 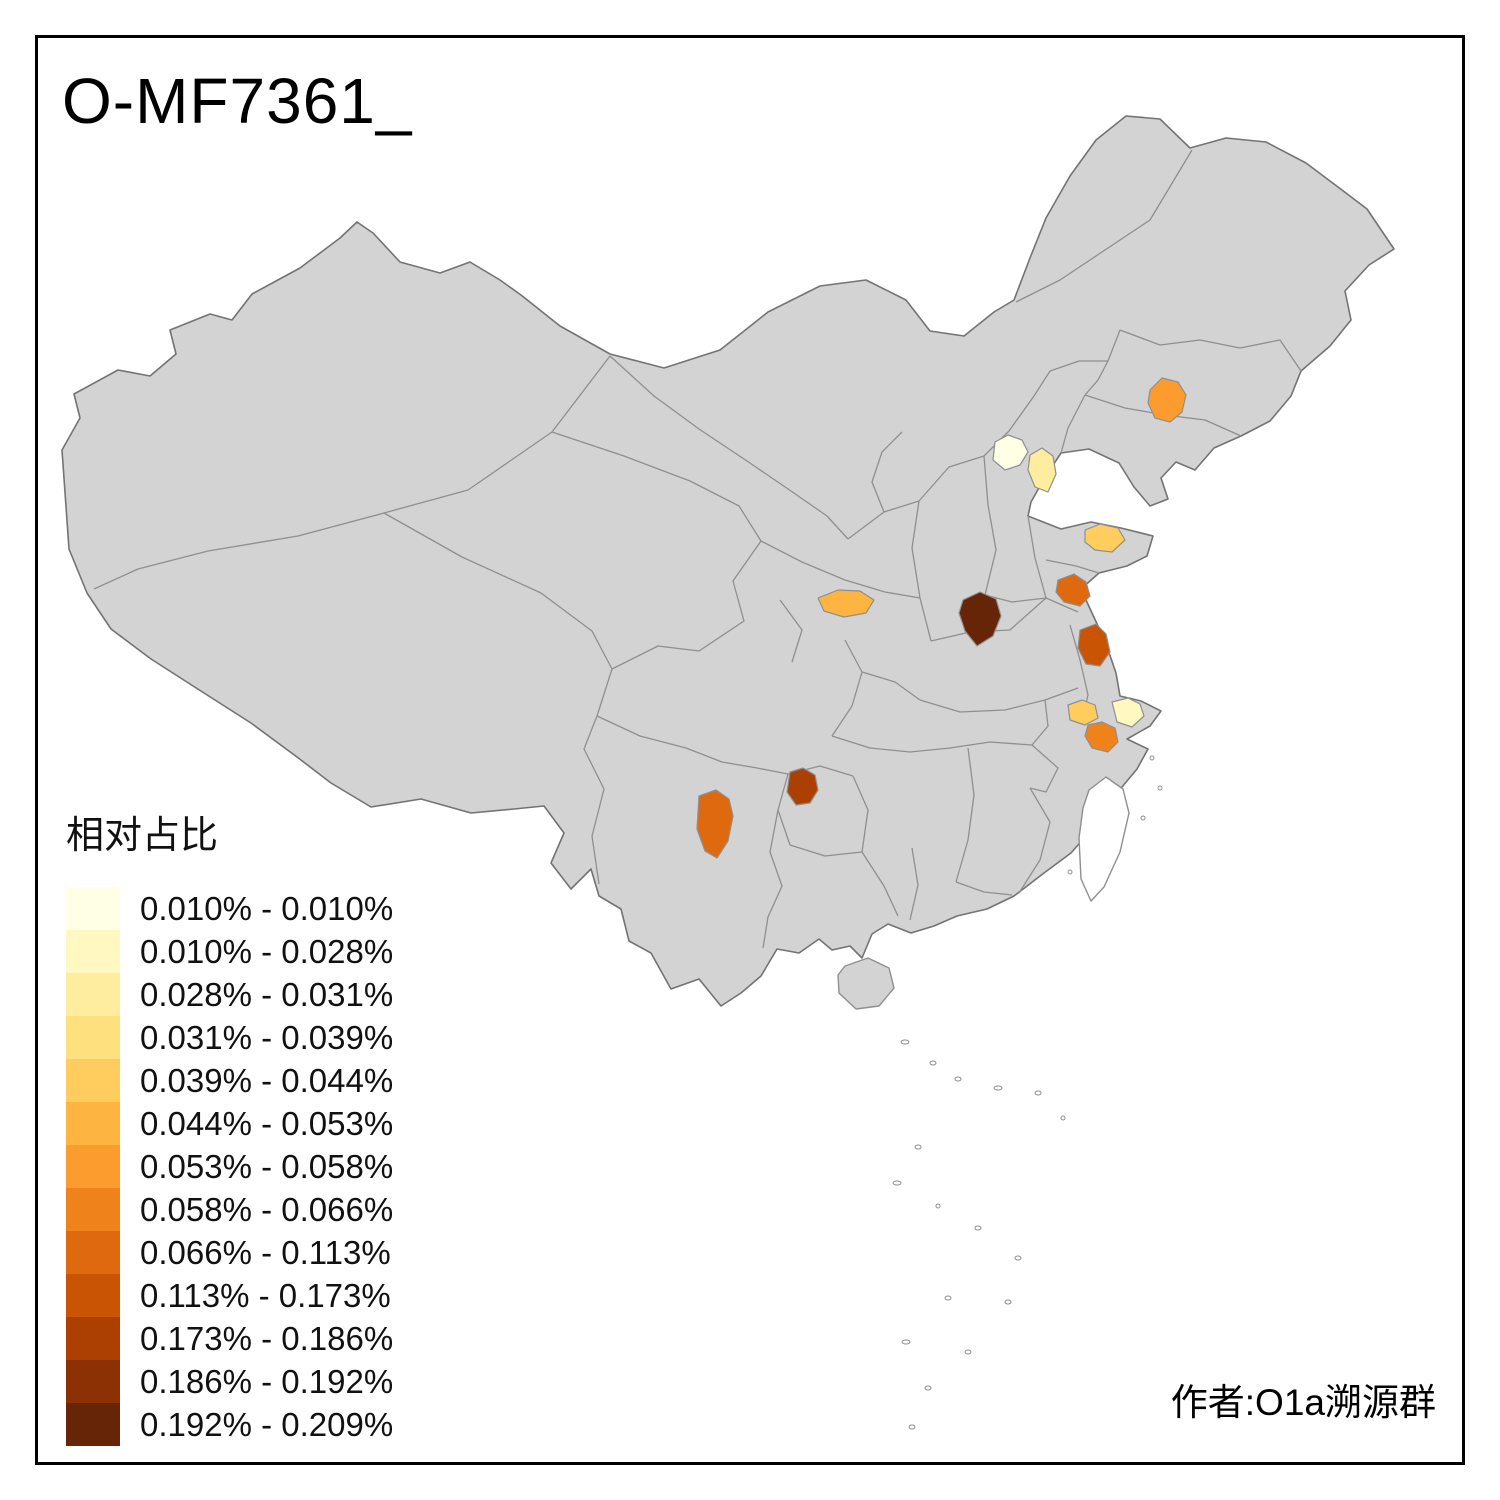 I want to click on legend-item: 0.010% - 0.010%, so click(x=229, y=908).